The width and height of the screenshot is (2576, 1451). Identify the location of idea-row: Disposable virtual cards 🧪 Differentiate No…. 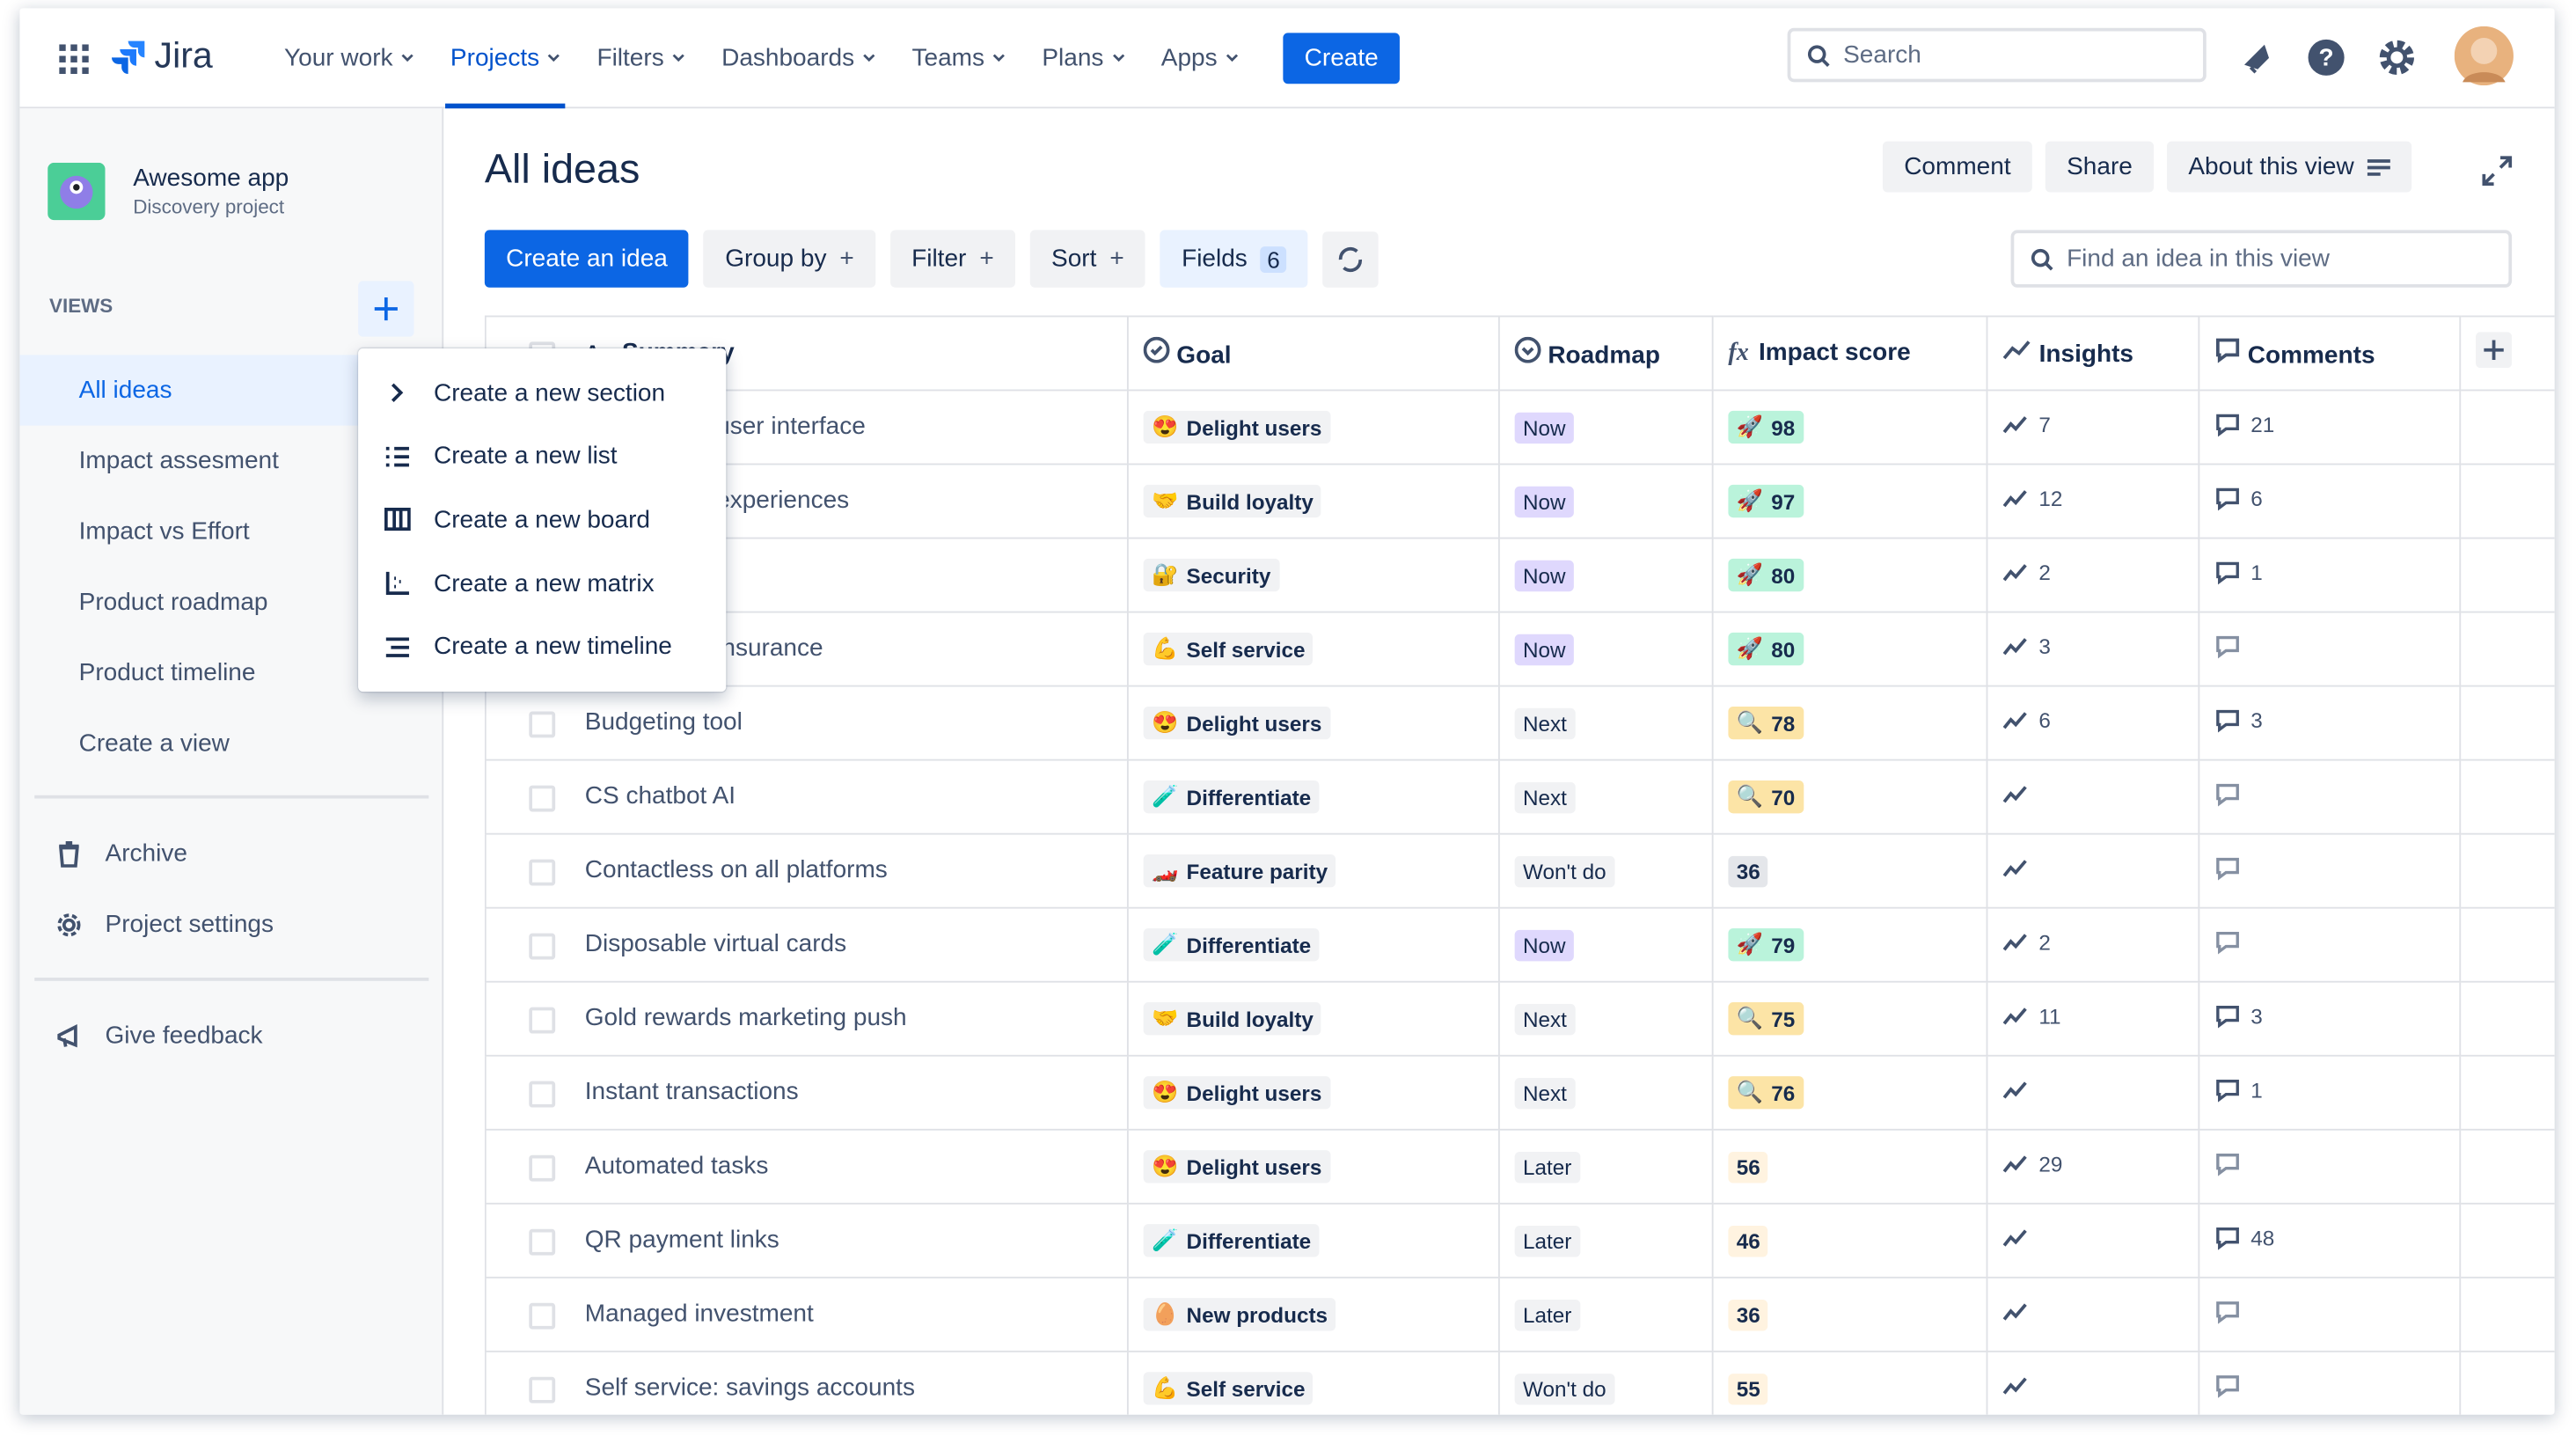
(1519, 944).